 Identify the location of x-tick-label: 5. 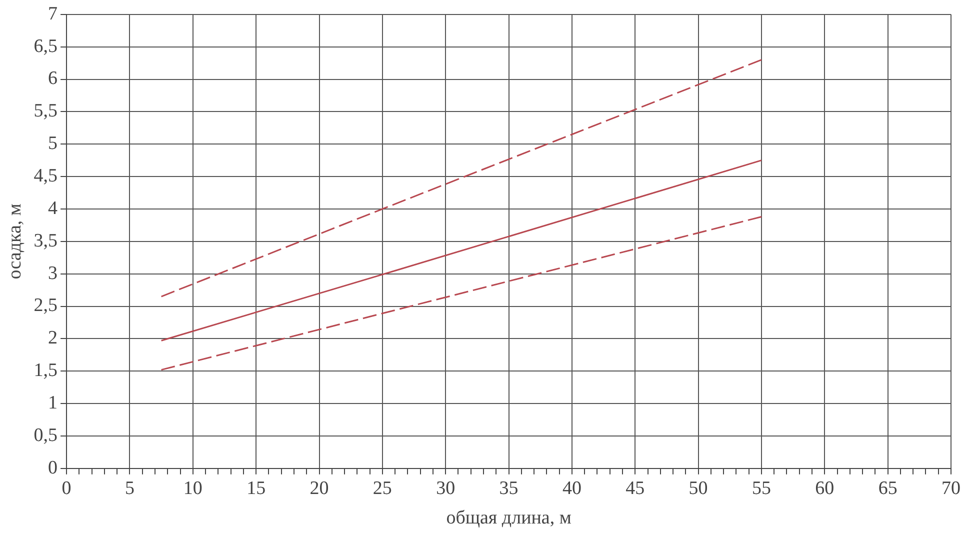
(129, 488).